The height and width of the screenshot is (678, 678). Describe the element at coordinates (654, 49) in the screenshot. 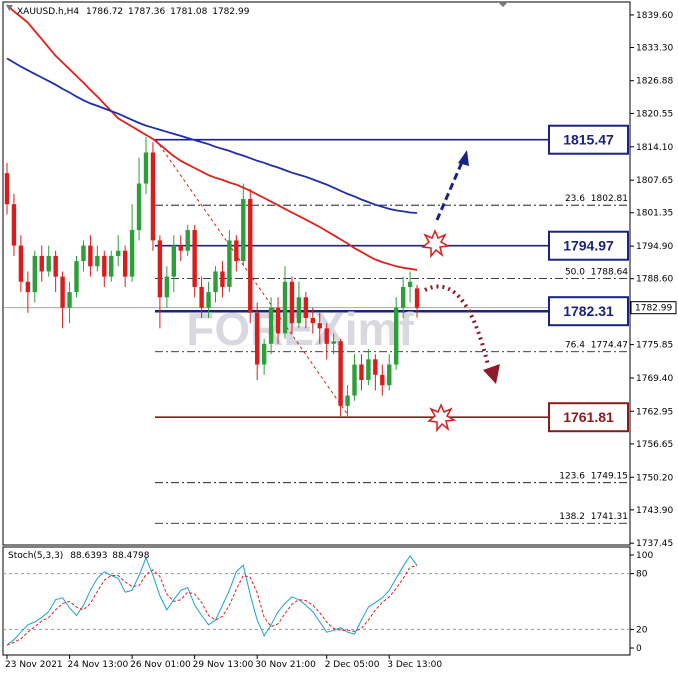

I see `y-tick-label: 1833.30` at that location.